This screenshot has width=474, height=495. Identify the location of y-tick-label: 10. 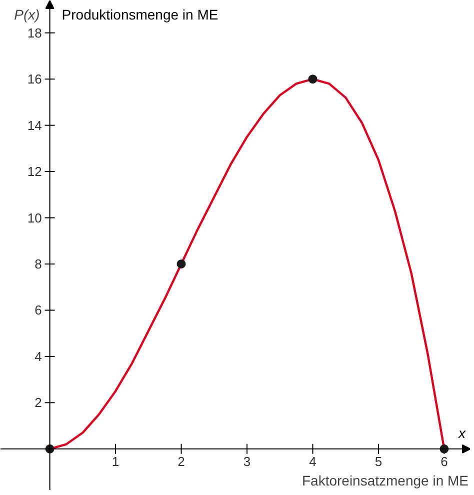
(34, 218).